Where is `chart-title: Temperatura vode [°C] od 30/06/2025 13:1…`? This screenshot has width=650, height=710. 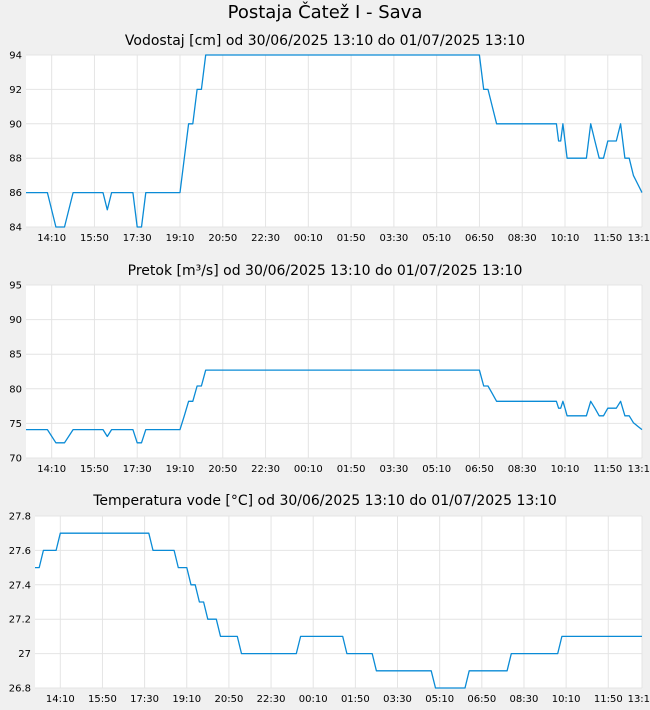 chart-title: Temperatura vode [°C] od 30/06/2025 13:1… is located at coordinates (324, 501).